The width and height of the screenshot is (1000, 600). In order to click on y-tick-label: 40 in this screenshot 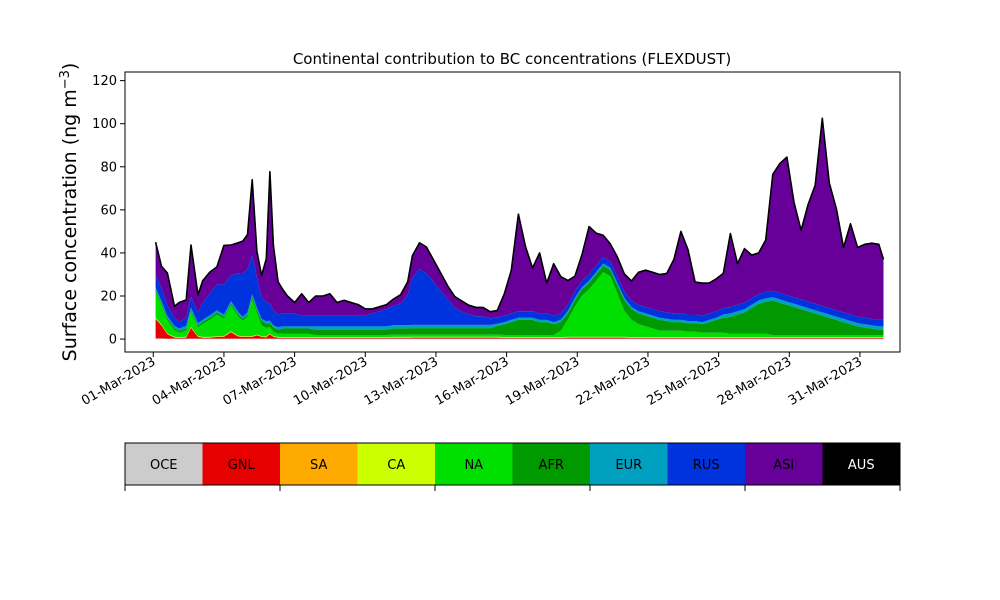, I will do `click(108, 253)`.